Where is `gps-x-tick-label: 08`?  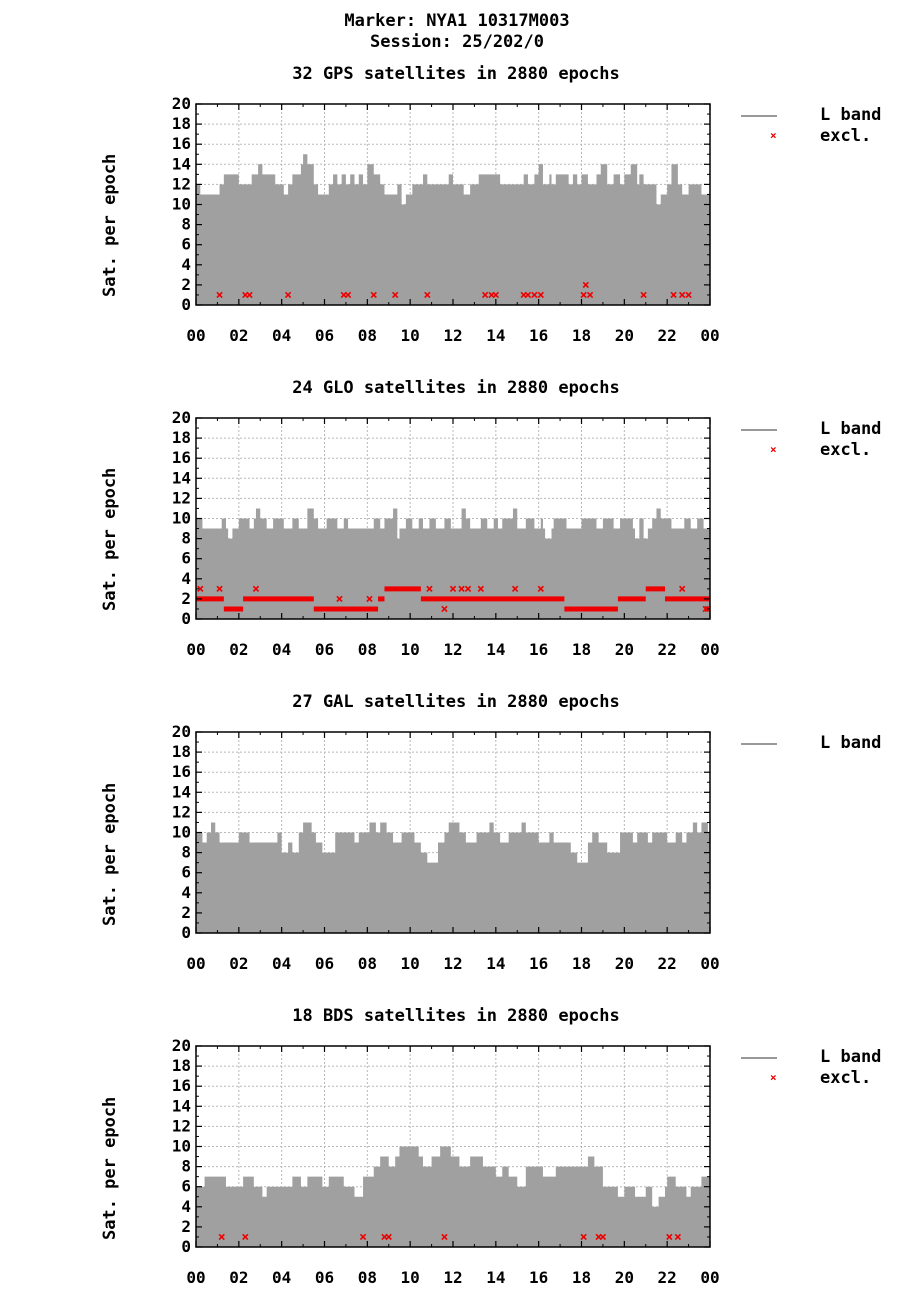
gps-x-tick-label: 08 is located at coordinates (367, 335).